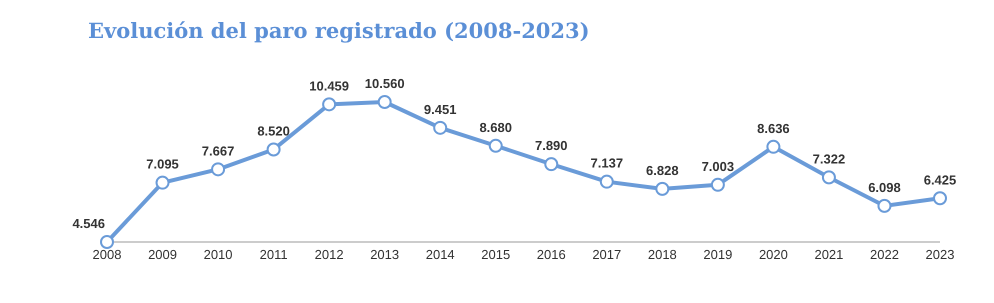  What do you see at coordinates (329, 254) in the screenshot?
I see `x-tick-label: 2012` at bounding box center [329, 254].